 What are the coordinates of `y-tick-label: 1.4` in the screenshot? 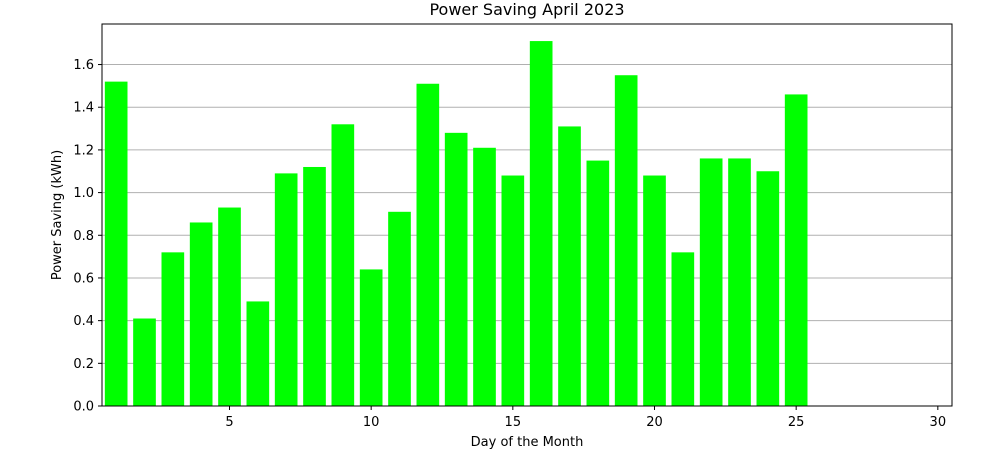 It's located at (83, 108).